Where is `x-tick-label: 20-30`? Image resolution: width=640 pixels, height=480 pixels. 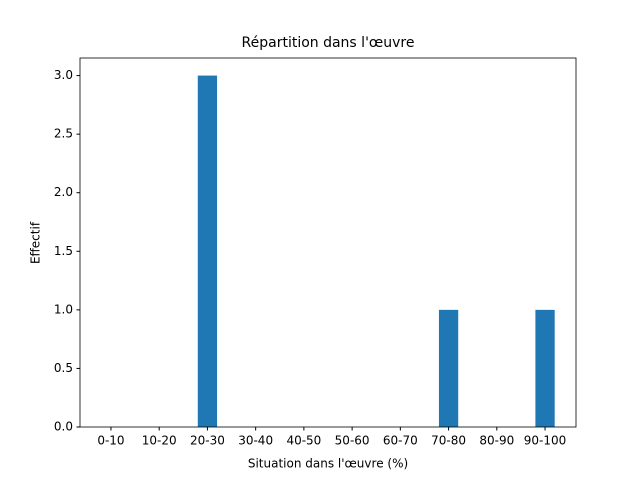
x-tick-label: 20-30 is located at coordinates (207, 441).